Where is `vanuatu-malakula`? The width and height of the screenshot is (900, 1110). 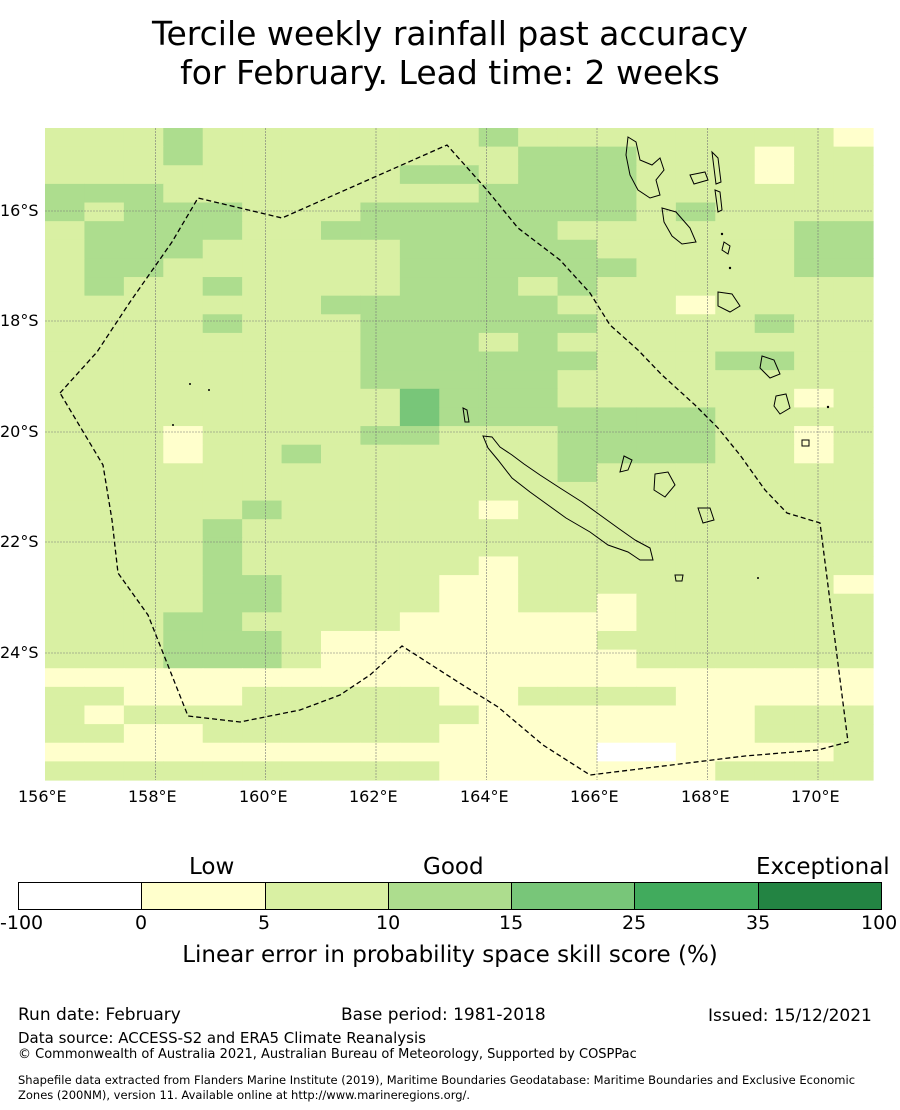 vanuatu-malakula is located at coordinates (679, 226).